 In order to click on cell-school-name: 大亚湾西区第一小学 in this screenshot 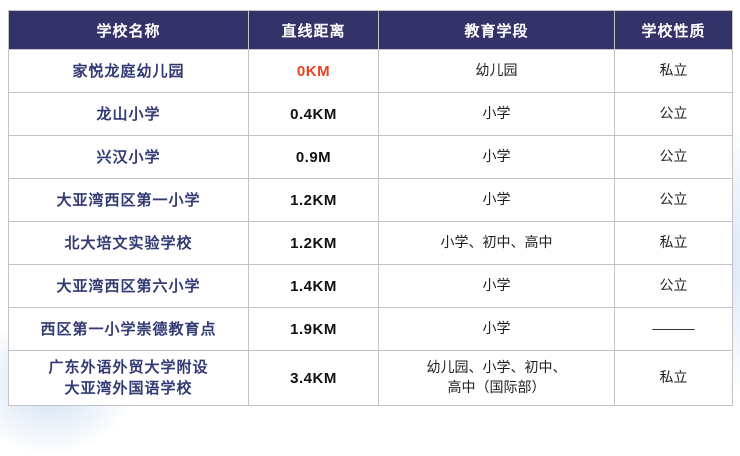, I will do `click(128, 200)`.